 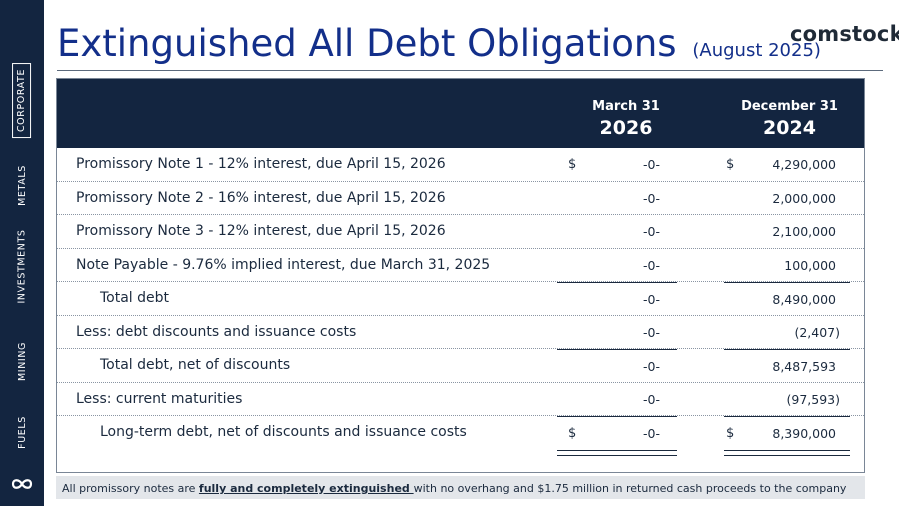 What do you see at coordinates (306, 488) in the screenshot?
I see `footnote-emphasis: fully and completely extinguished` at bounding box center [306, 488].